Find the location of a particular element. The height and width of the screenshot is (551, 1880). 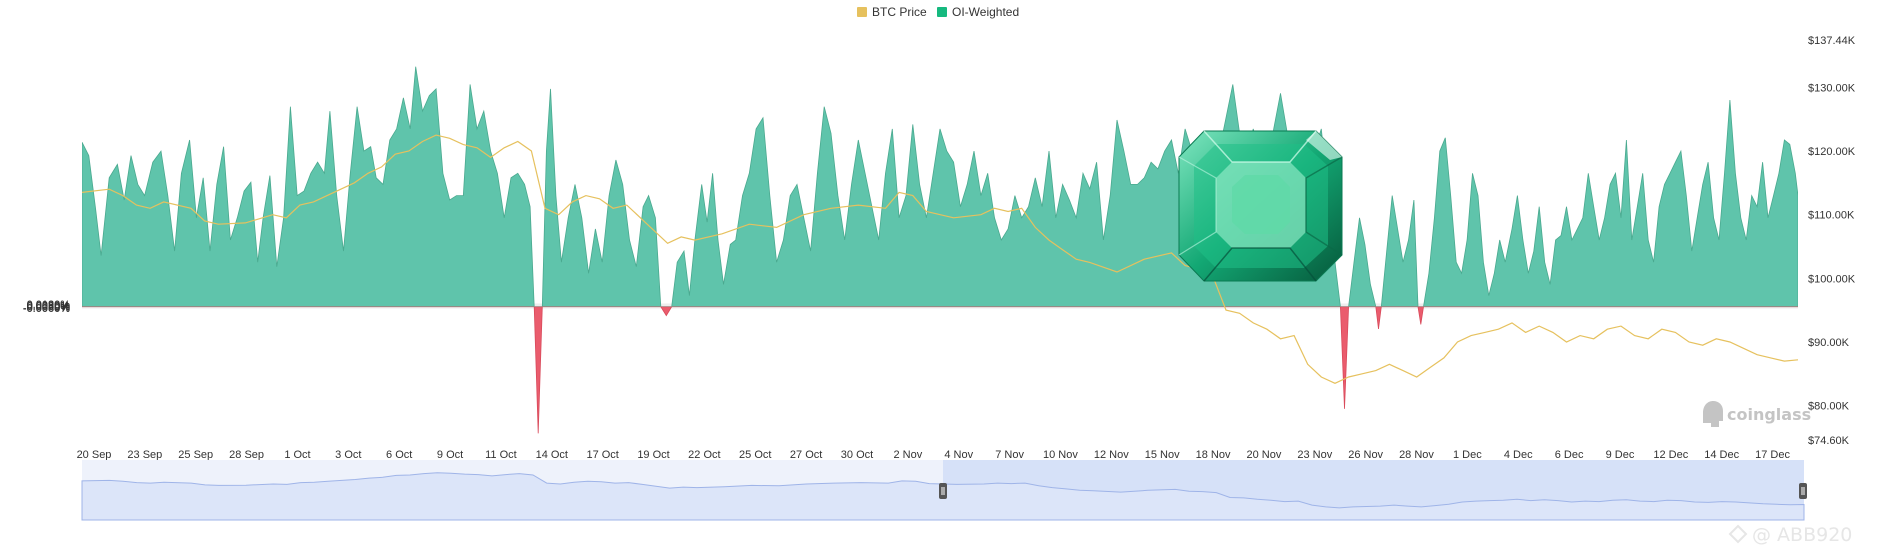

coinglass-logo-icon is located at coordinates (1713, 414).